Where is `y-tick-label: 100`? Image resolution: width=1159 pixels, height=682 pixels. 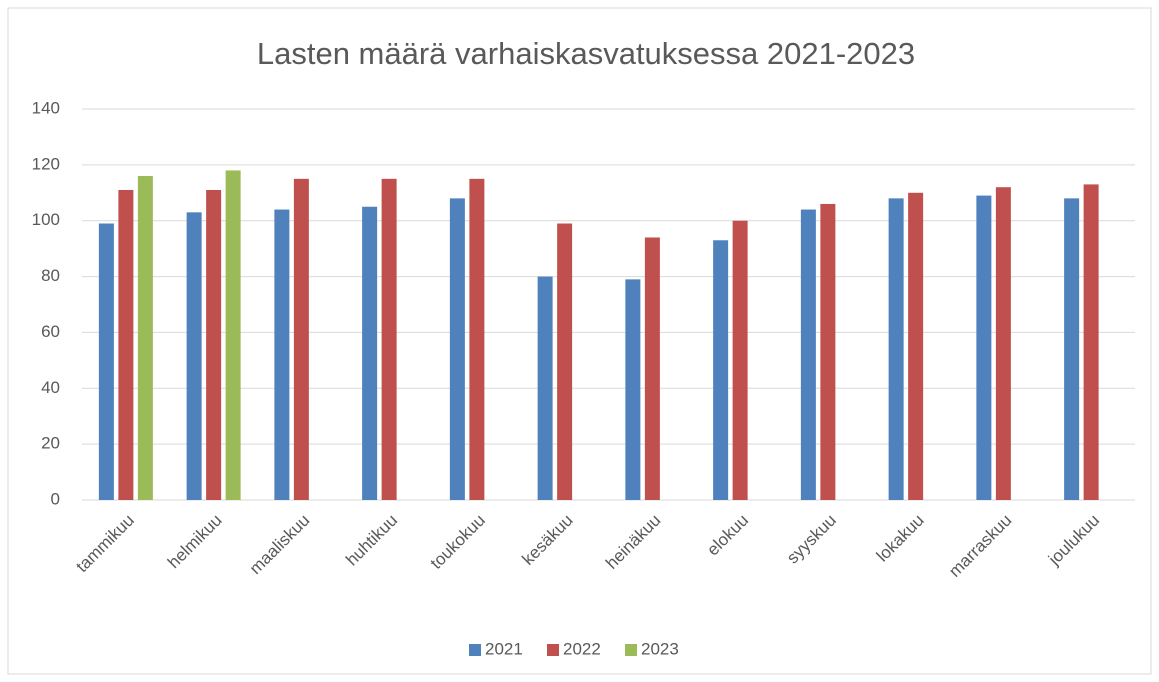 y-tick-label: 100 is located at coordinates (46, 219).